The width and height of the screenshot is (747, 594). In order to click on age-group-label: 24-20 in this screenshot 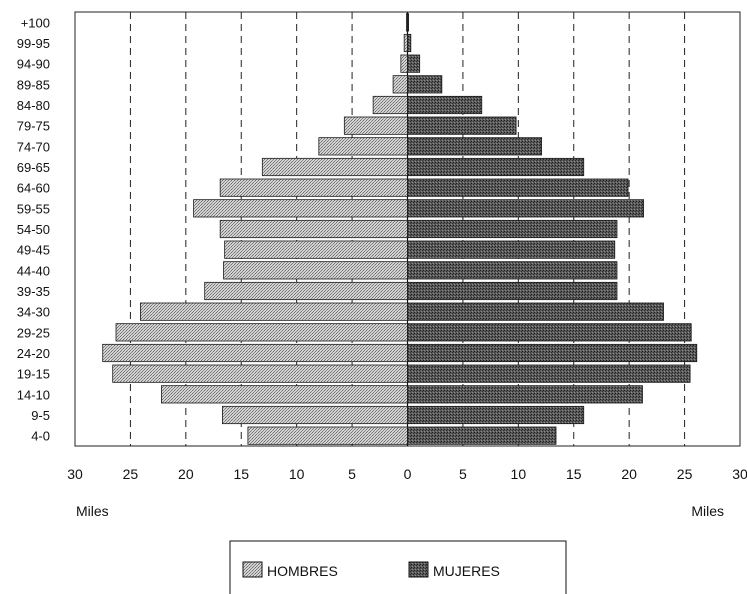, I will do `click(33, 353)`.